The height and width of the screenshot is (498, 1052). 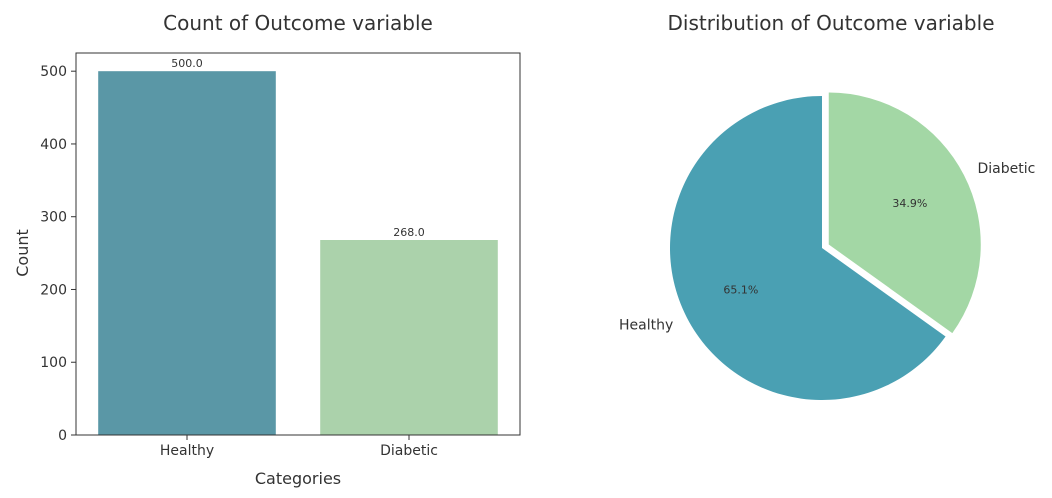 I want to click on pie-slice-diabetic, so click(x=904, y=213).